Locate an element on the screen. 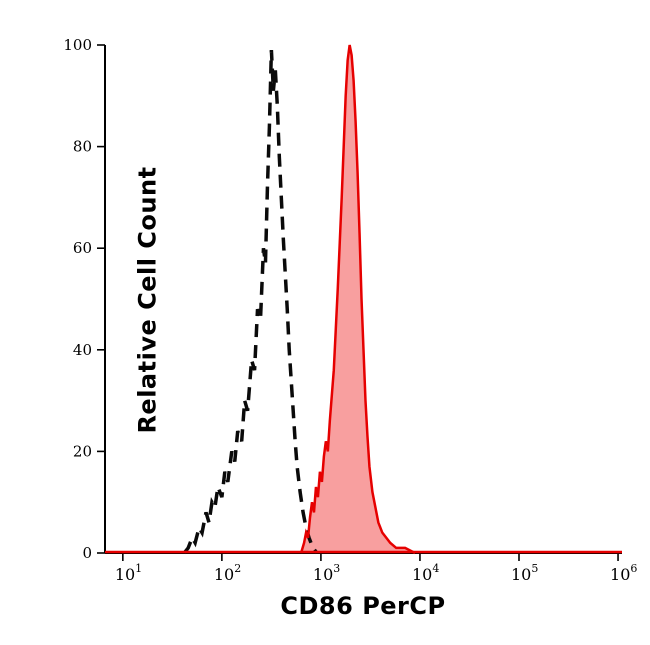  y-tick-label: 60 is located at coordinates (82, 248).